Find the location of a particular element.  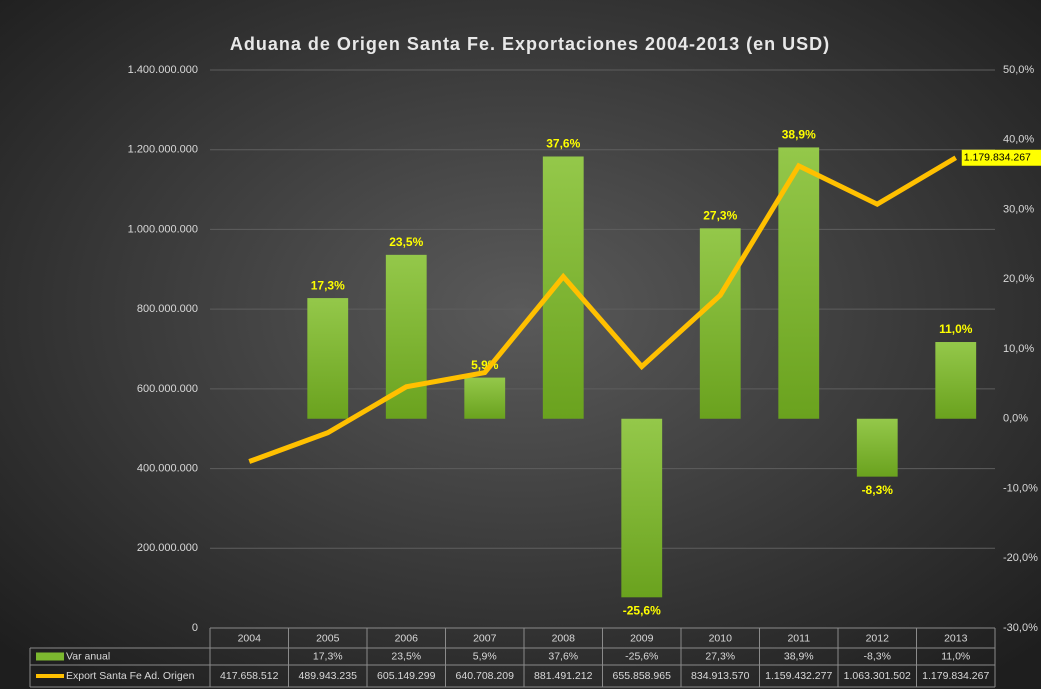

y2-tick-label: 10,0% is located at coordinates (1018, 349).